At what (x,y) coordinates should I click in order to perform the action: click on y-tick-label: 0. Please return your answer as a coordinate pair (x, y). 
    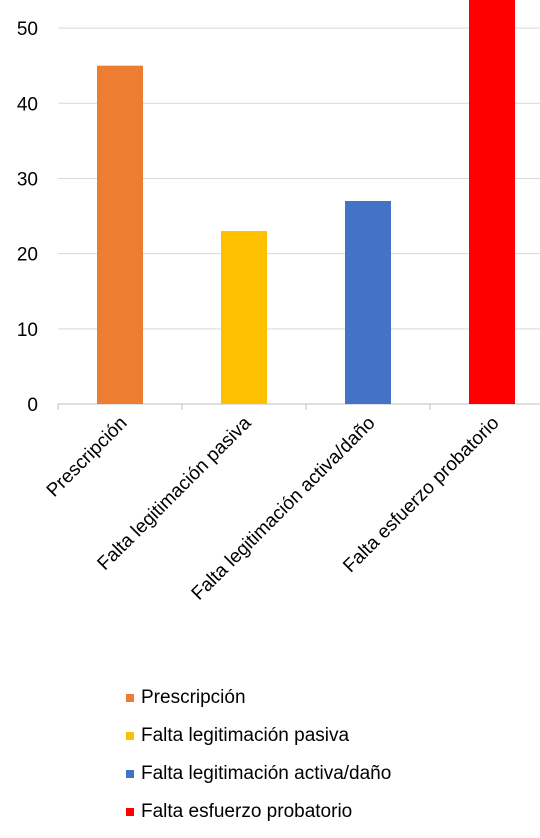
    Looking at the image, I should click on (32, 405).